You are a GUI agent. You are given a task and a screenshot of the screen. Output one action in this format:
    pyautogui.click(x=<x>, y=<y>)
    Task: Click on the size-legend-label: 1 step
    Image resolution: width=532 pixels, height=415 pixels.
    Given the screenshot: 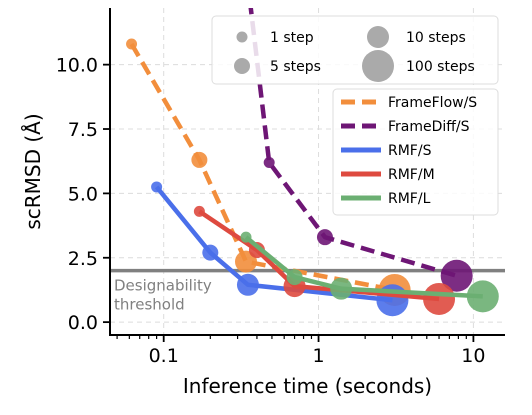 What is the action you would take?
    pyautogui.click(x=292, y=38)
    